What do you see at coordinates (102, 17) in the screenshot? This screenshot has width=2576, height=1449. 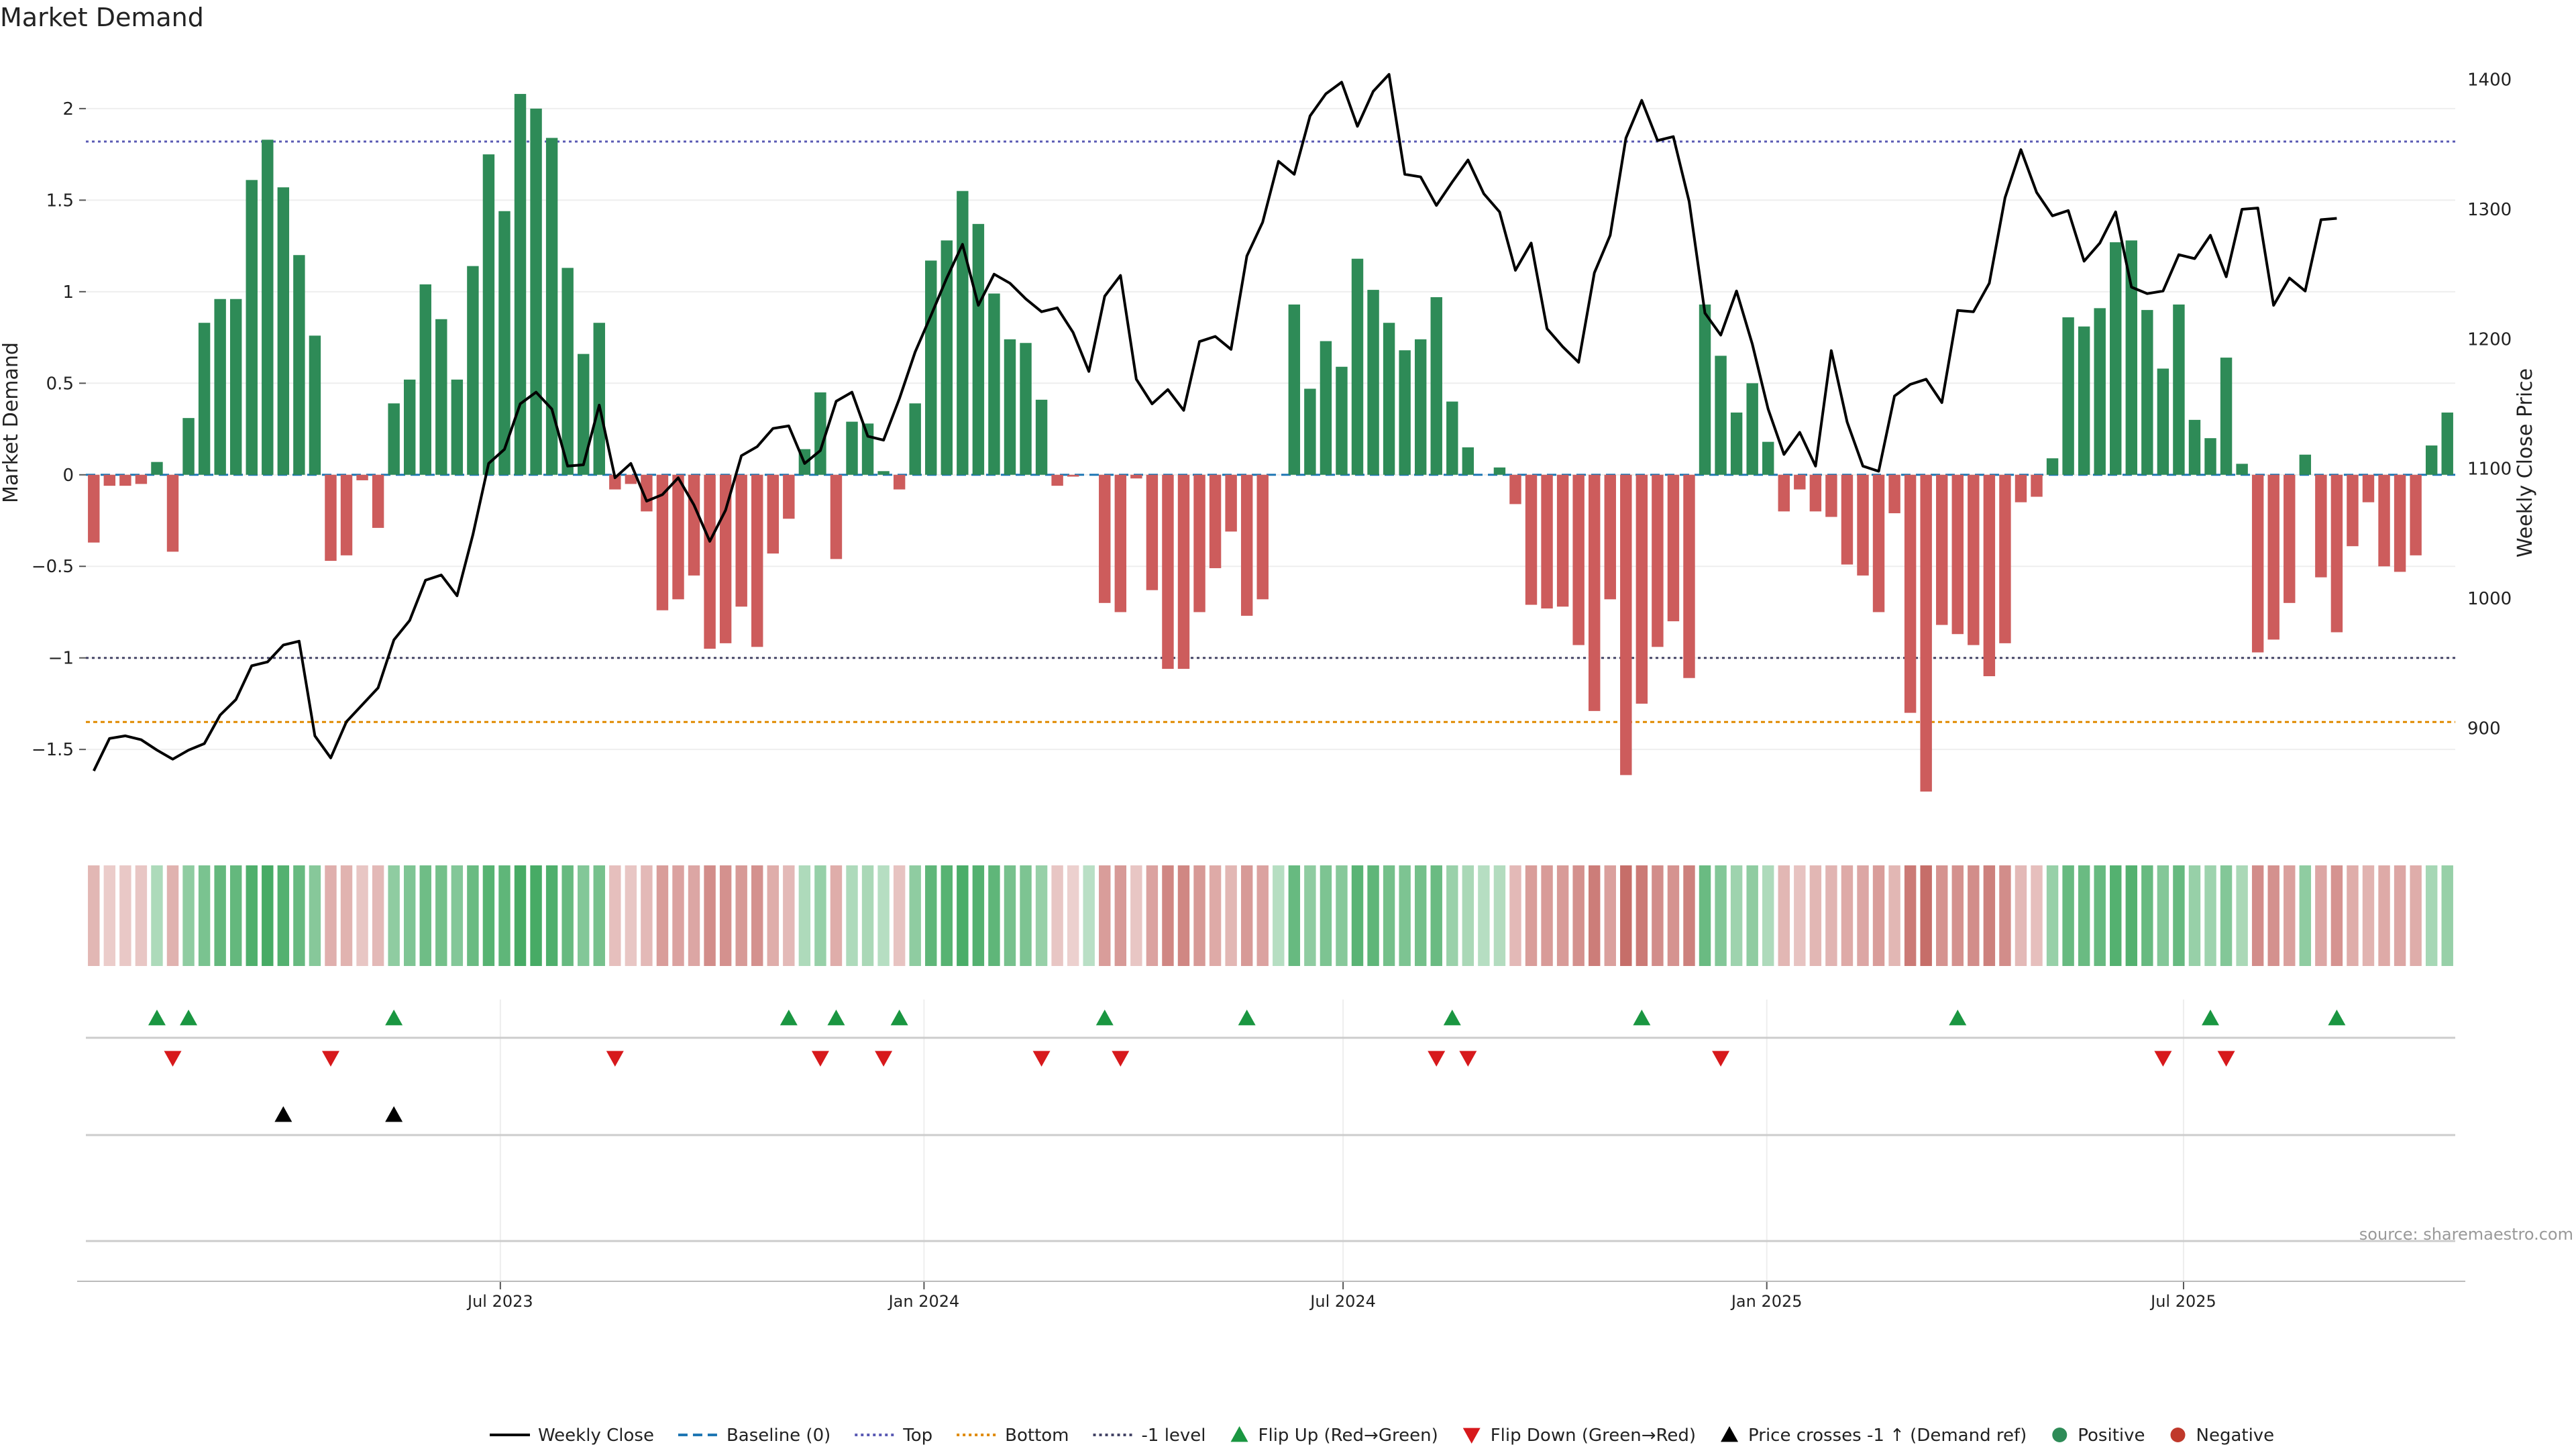 I see `chart-title: Market Demand` at bounding box center [102, 17].